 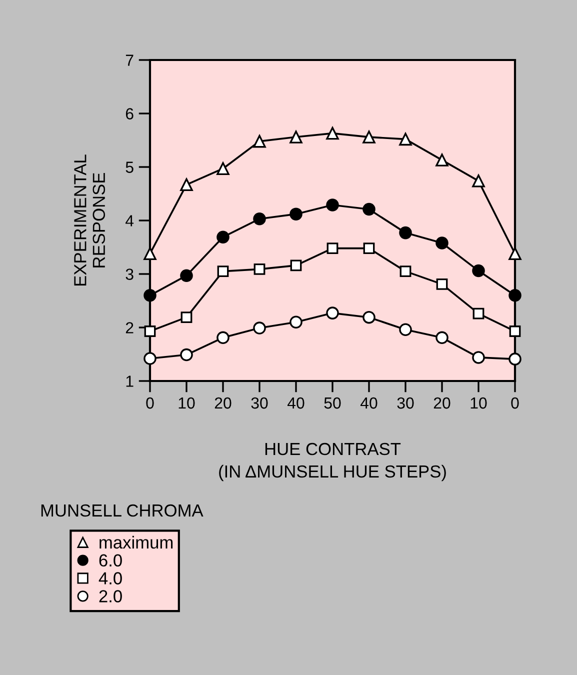 What do you see at coordinates (110, 596) in the screenshot?
I see `legend-label: 2.0` at bounding box center [110, 596].